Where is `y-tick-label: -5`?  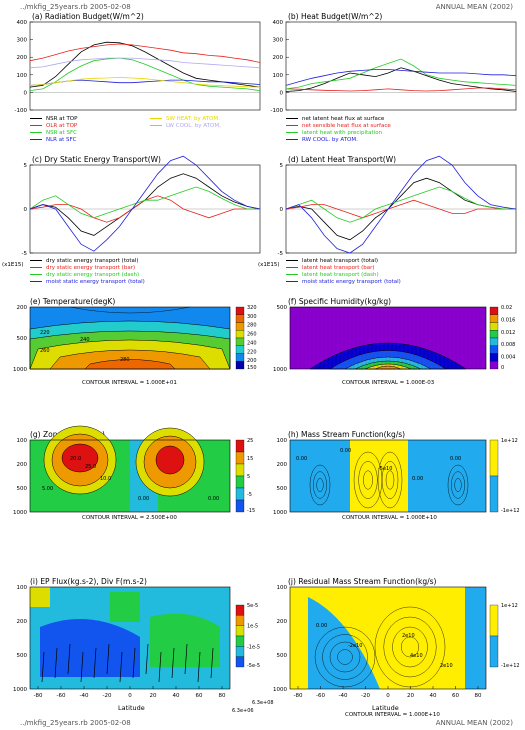 y-tick-label: -5 is located at coordinates (281, 254).